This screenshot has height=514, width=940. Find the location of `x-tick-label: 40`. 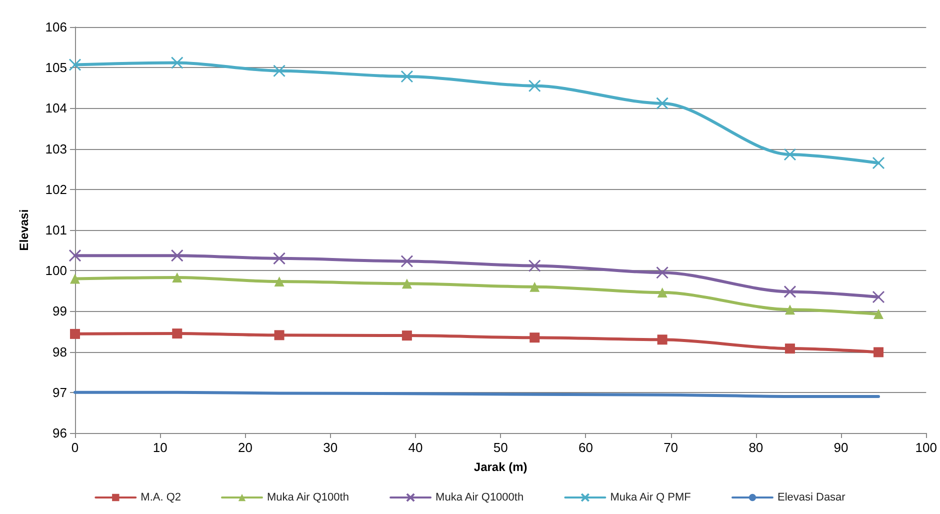

x-tick-label: 40 is located at coordinates (415, 447).